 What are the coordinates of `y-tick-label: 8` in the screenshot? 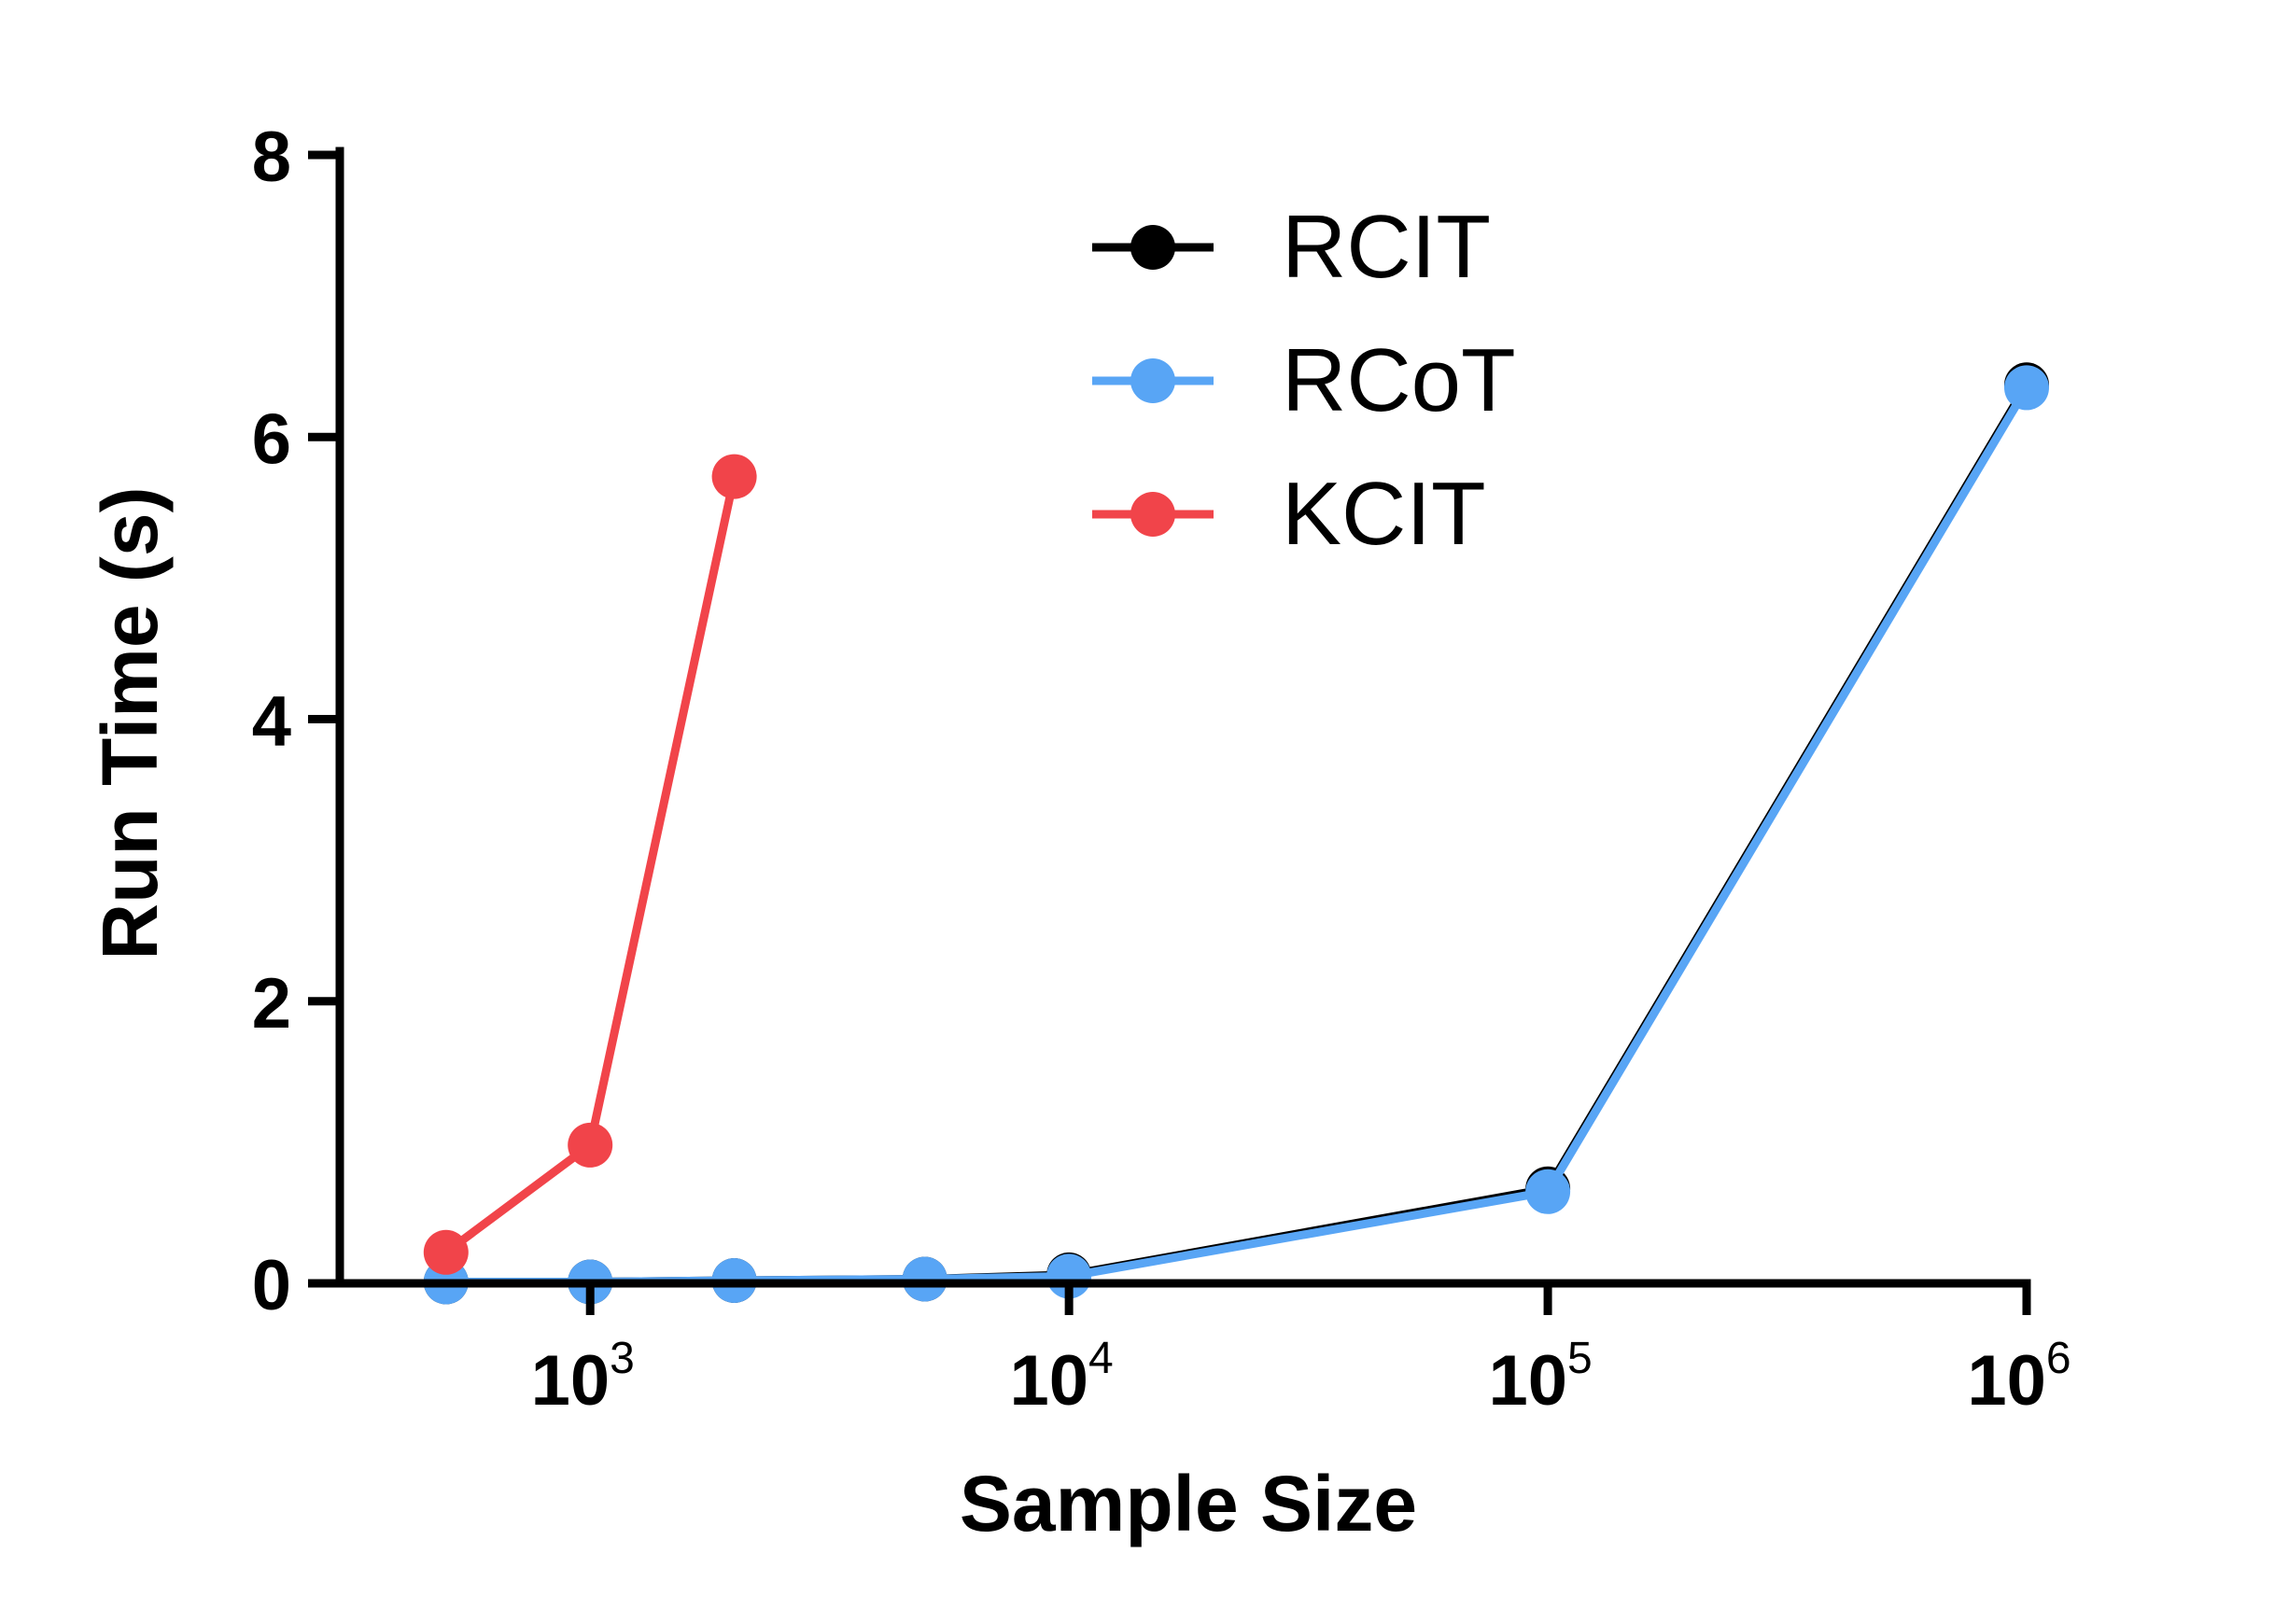 It's located at (271, 157).